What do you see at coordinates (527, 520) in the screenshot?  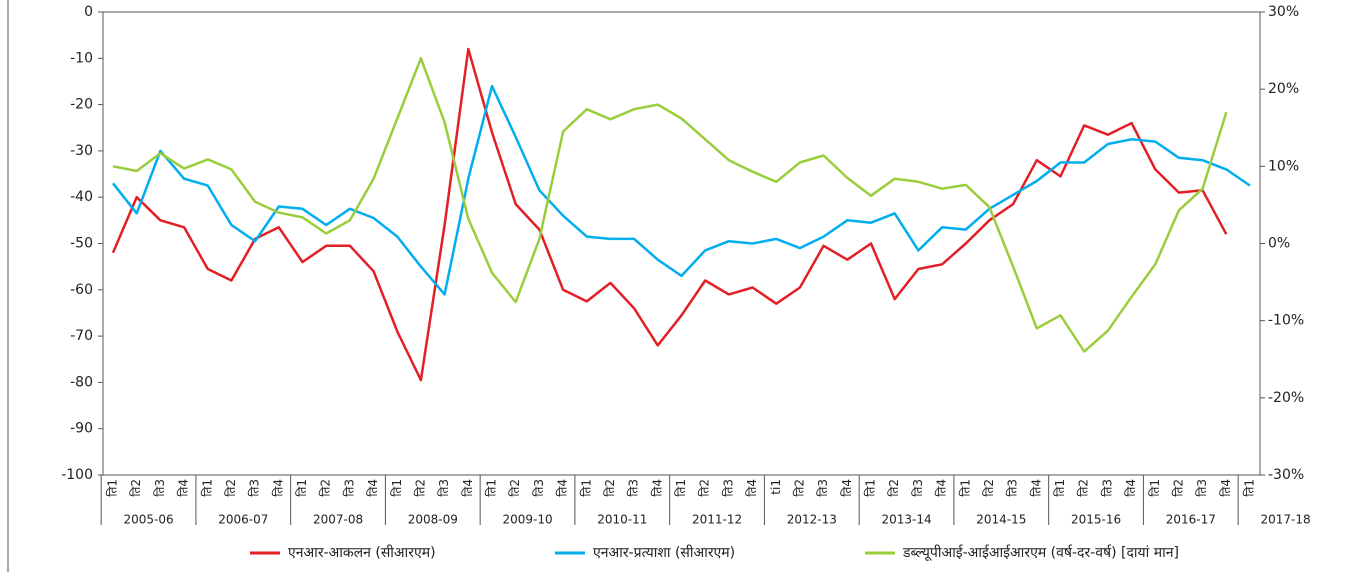 I see `group-label: 2009-10` at bounding box center [527, 520].